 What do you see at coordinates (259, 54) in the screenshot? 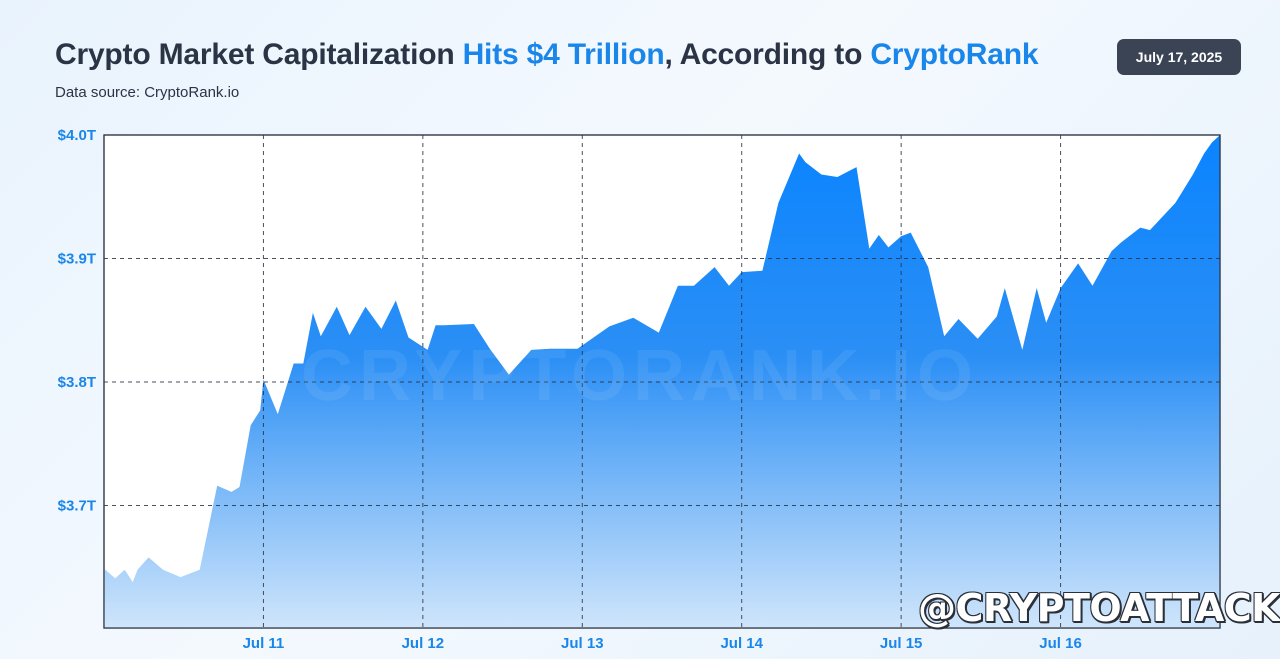
I see `title-part-1: Crypto Market Capitalization` at bounding box center [259, 54].